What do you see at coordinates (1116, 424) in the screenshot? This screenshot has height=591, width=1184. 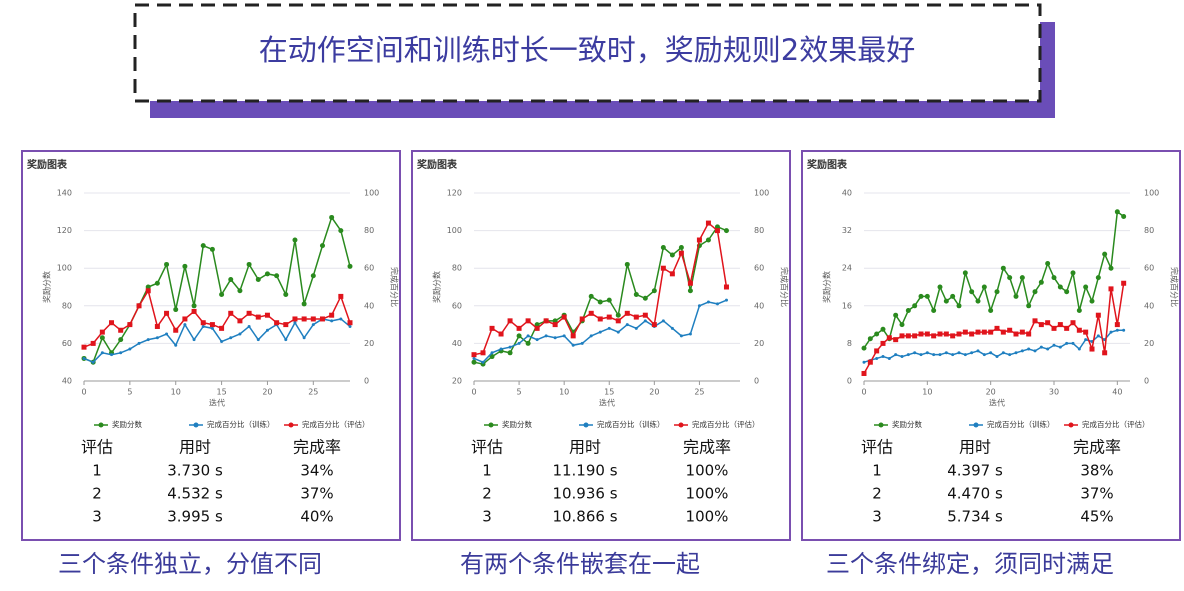 I see `legend-label: 完成百分比（评估）` at bounding box center [1116, 424].